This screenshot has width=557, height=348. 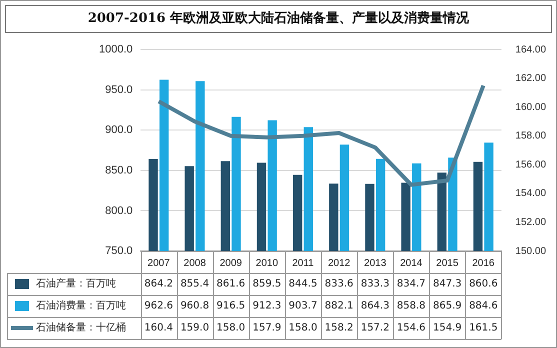 What do you see at coordinates (159, 263) in the screenshot?
I see `x-tick-label: 2007` at bounding box center [159, 263].